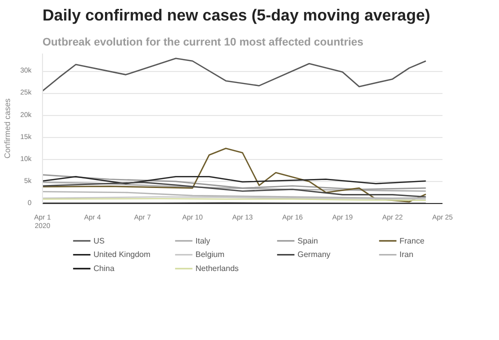 The width and height of the screenshot is (499, 340). What do you see at coordinates (407, 255) in the screenshot?
I see `legend-label: Iran` at bounding box center [407, 255].